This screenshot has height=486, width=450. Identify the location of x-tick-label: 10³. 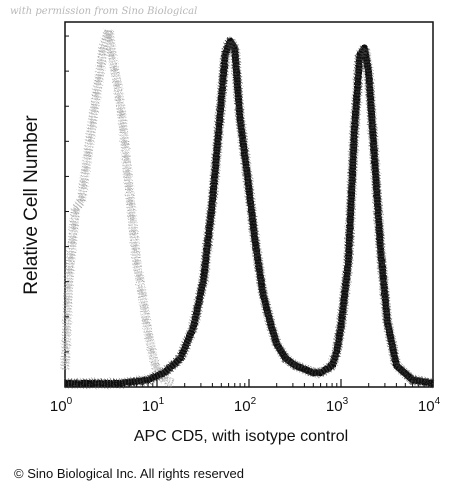
(337, 405).